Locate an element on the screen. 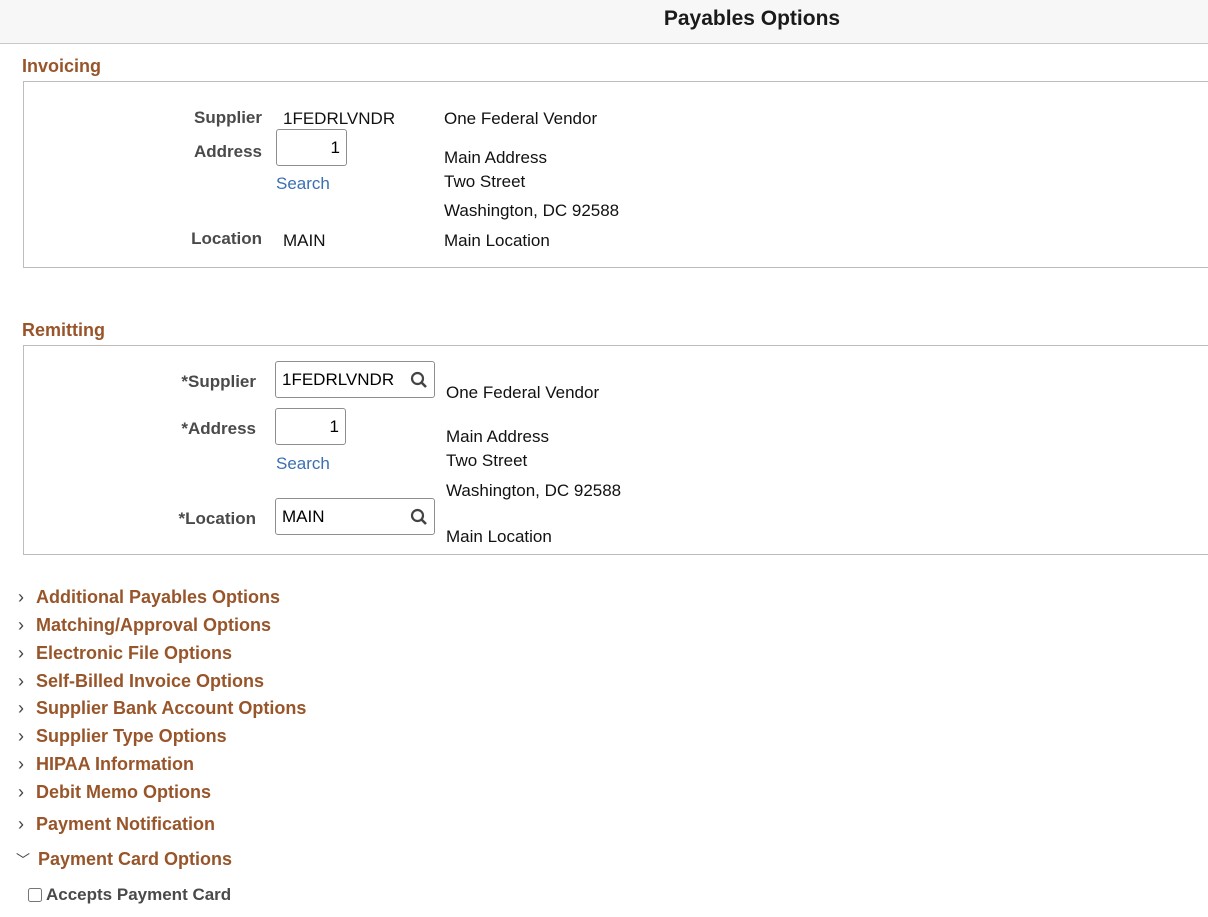  collapsible-matching-approval-options: › Matching/Approval Options is located at coordinates (144, 625).